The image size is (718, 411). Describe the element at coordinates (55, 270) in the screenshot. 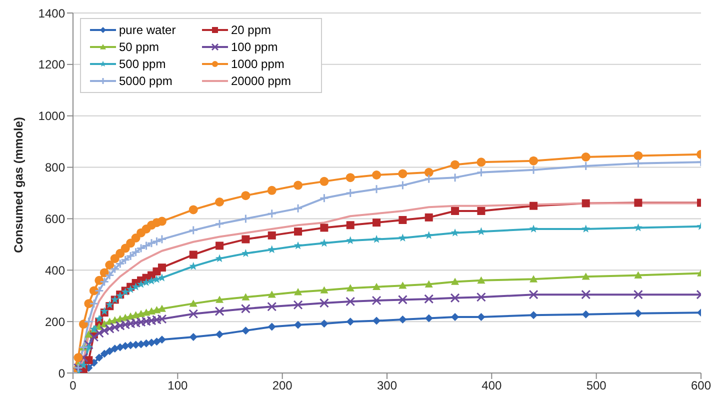

I see `y-tick-label: 400` at that location.